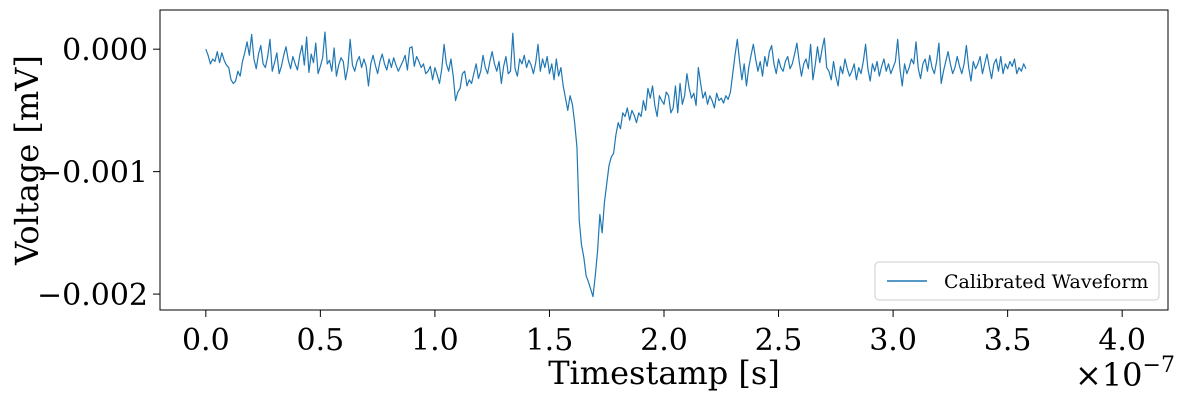 The image size is (1177, 402). What do you see at coordinates (779, 340) in the screenshot?
I see `x-tick-label: 2.5` at bounding box center [779, 340].